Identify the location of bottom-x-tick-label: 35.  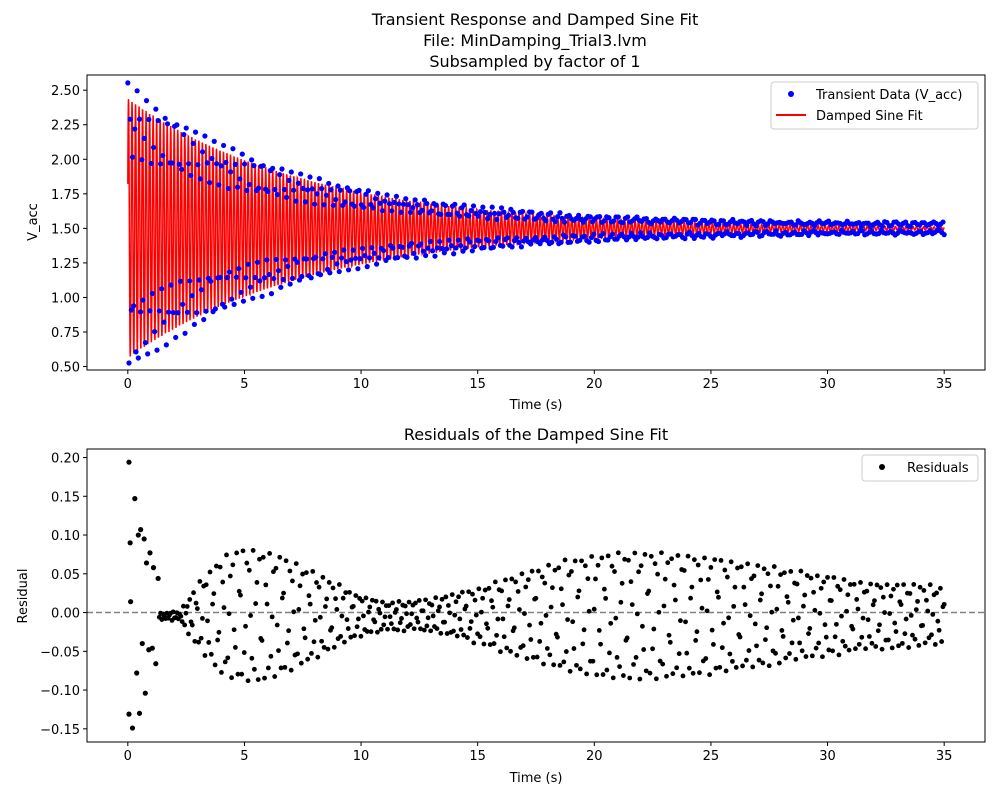
(944, 756).